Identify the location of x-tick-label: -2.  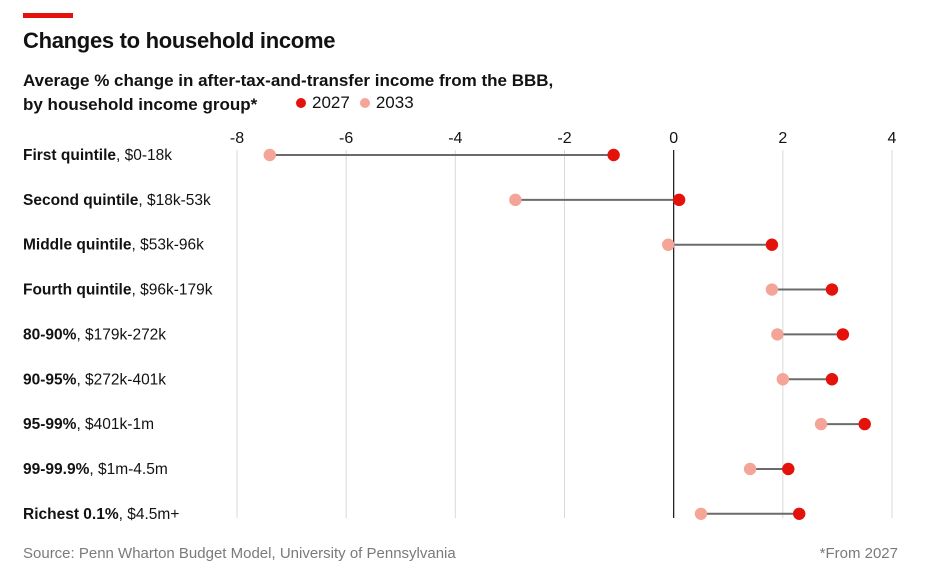
(564, 138).